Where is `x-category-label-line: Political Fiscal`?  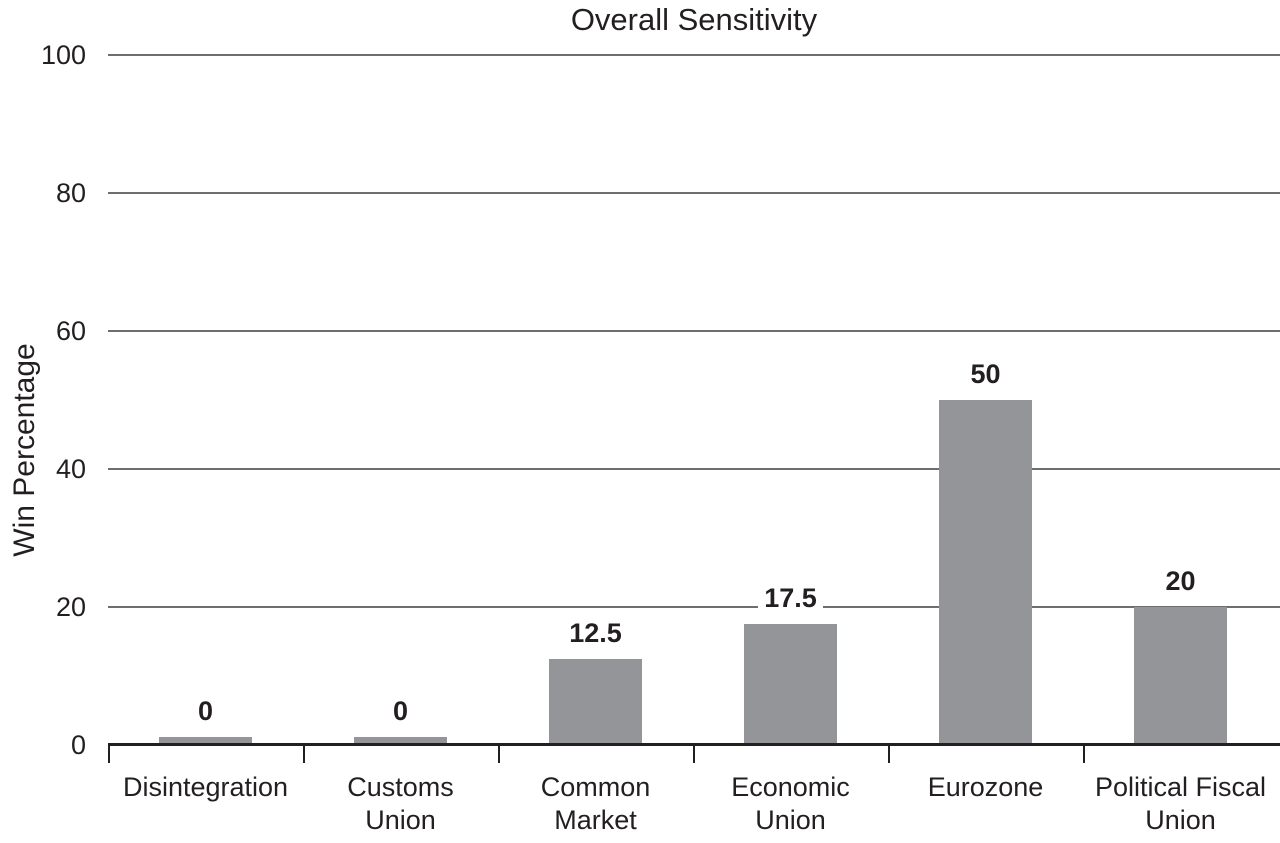 x-category-label-line: Political Fiscal is located at coordinates (1180, 787).